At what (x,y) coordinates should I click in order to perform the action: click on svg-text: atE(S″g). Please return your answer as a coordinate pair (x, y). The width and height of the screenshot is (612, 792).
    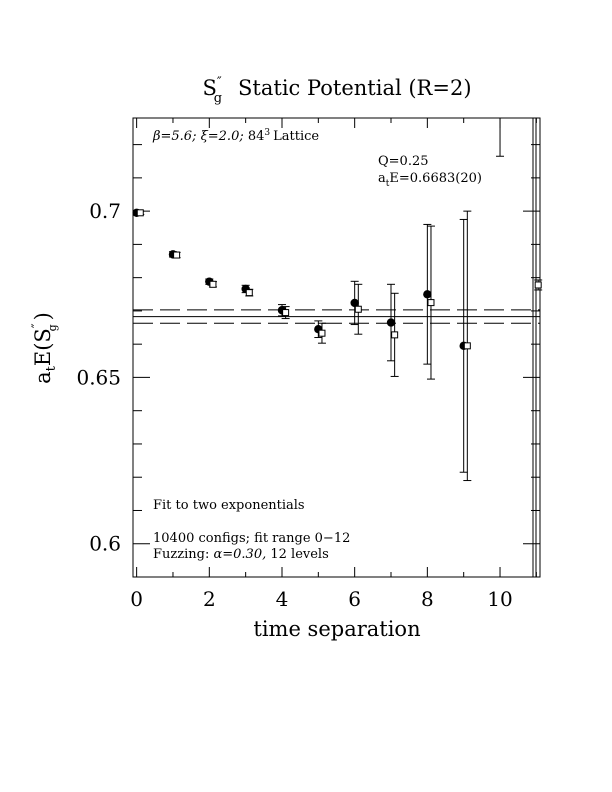
    Looking at the image, I should click on (44, 348).